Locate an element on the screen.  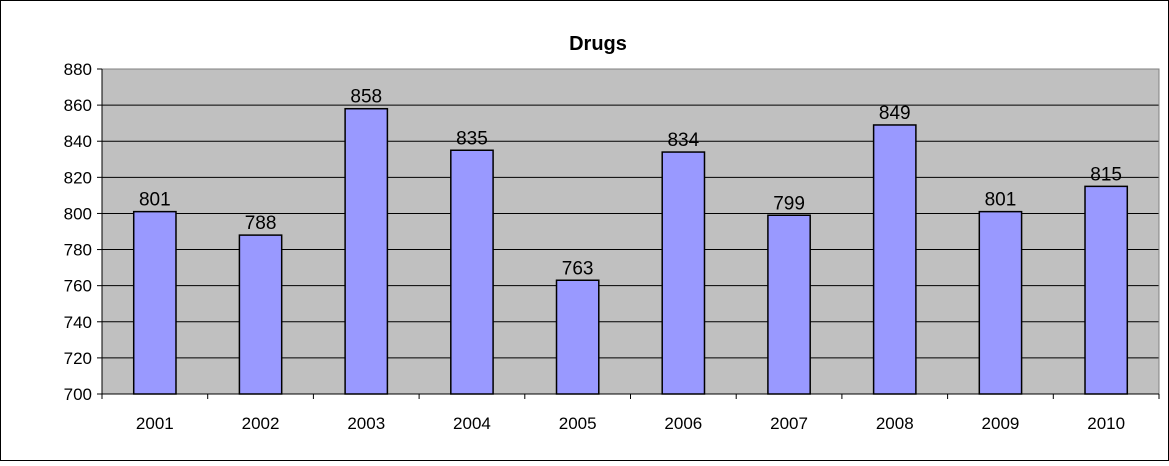
y-tick-label: 820 is located at coordinates (78, 177).